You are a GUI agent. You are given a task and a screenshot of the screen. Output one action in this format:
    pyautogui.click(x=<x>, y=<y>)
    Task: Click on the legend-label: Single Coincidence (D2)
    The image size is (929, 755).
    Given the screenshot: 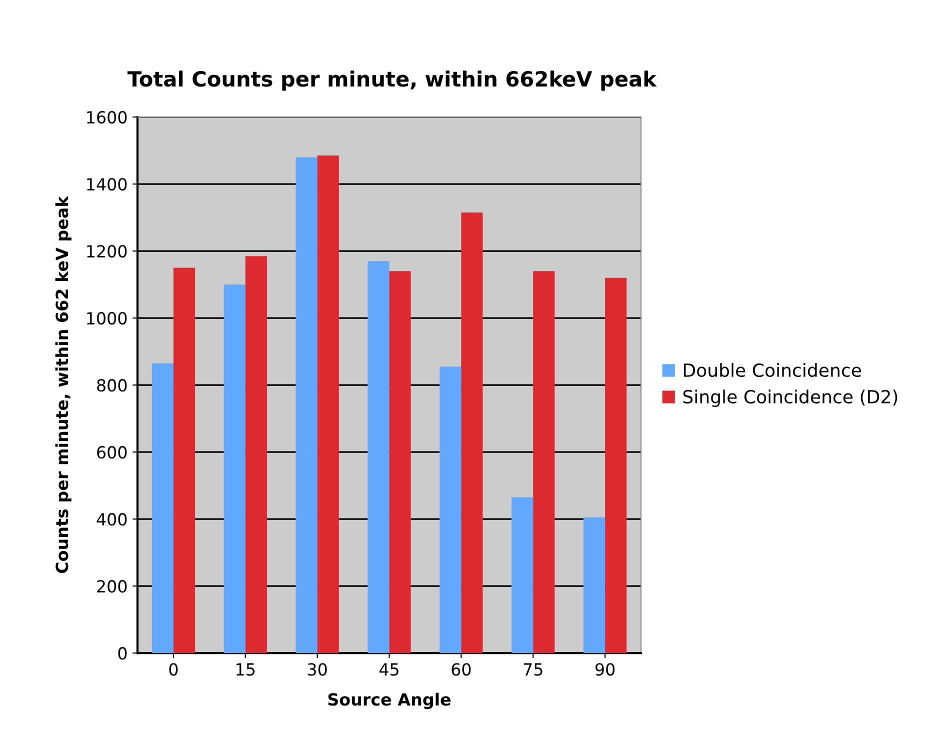 What is the action you would take?
    pyautogui.click(x=790, y=399)
    